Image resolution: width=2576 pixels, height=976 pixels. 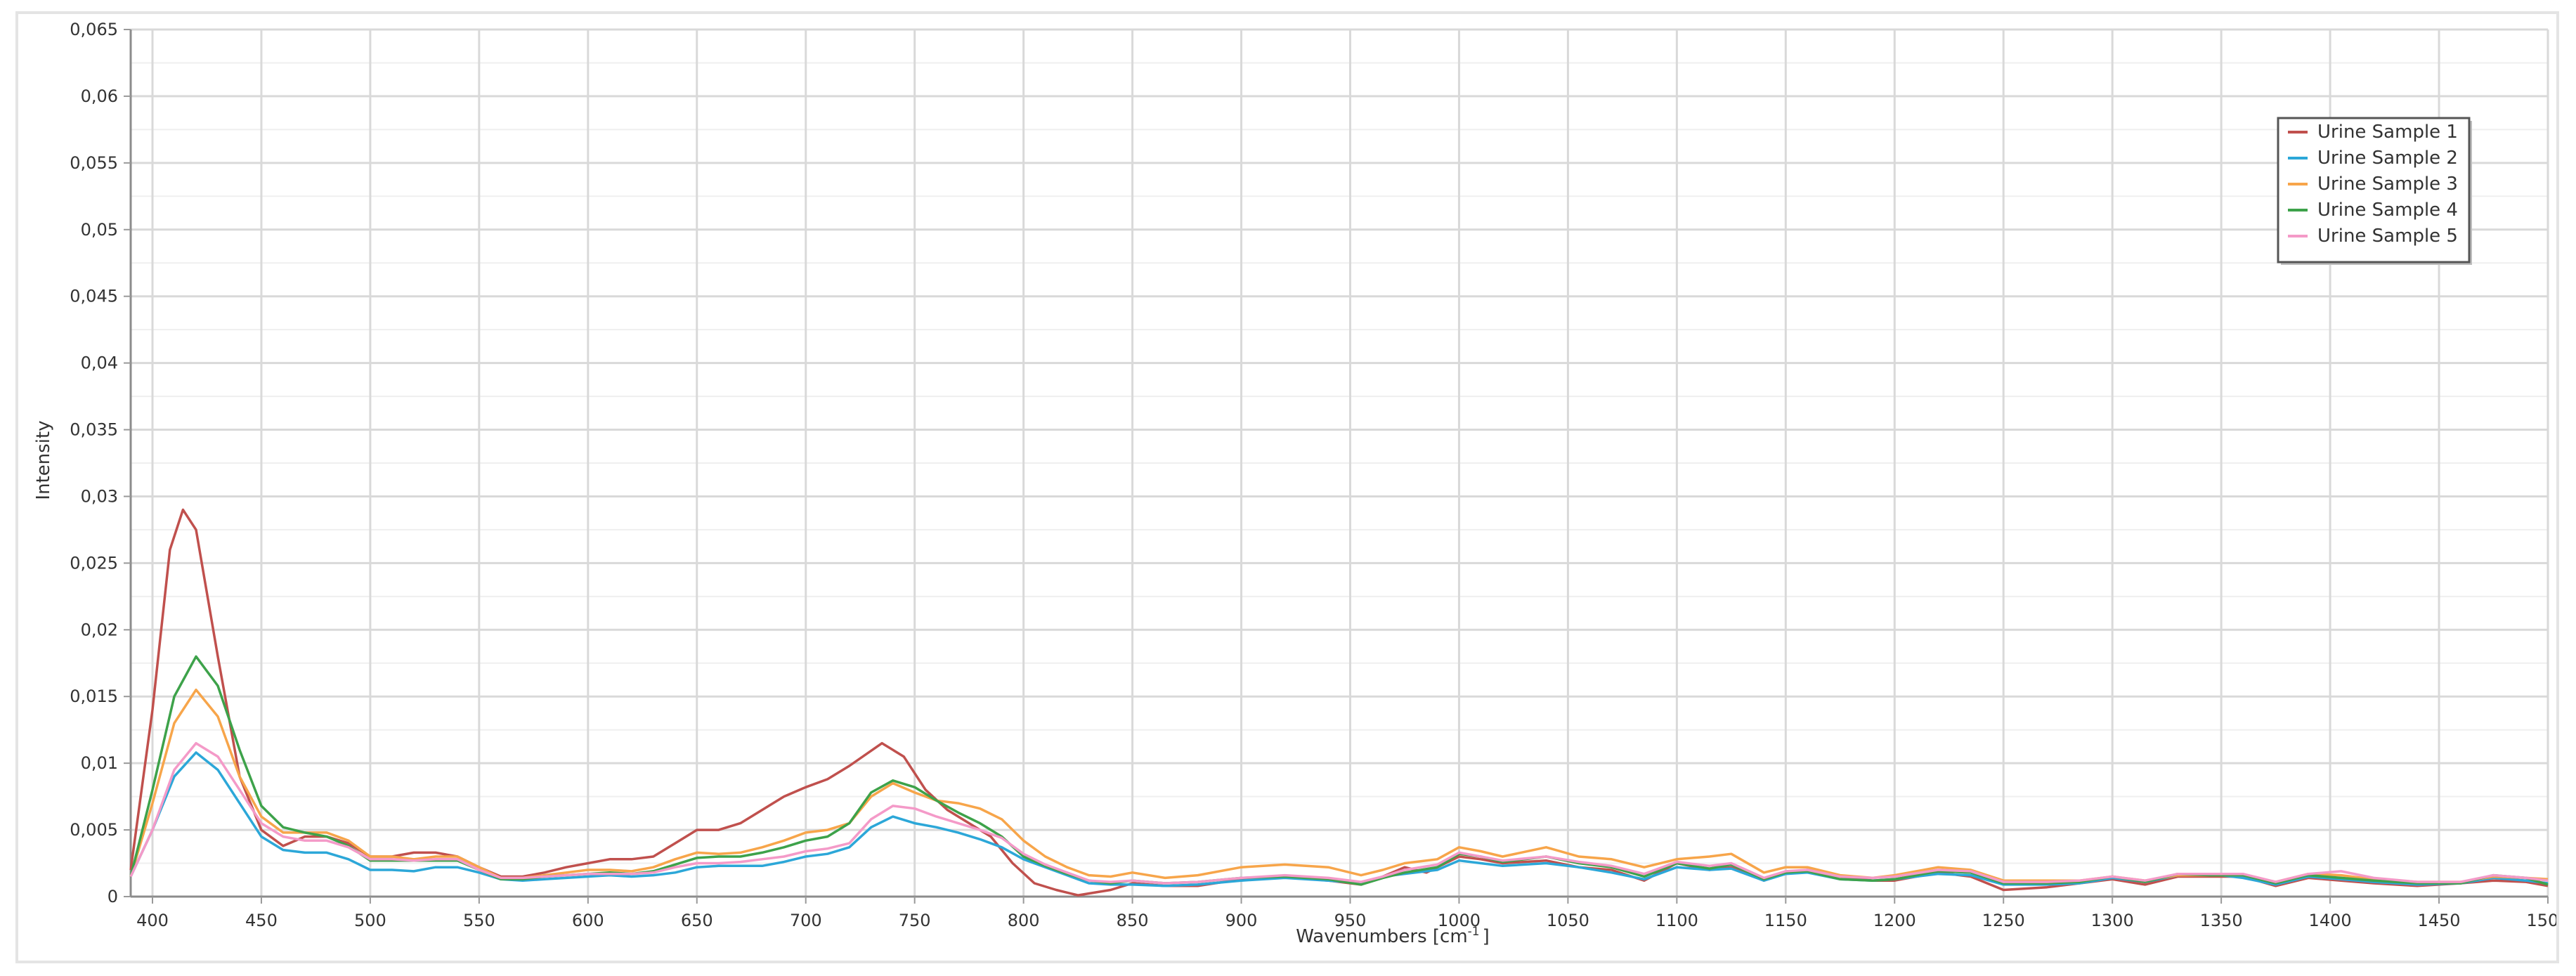 I want to click on x-tick-label: 700, so click(x=806, y=920).